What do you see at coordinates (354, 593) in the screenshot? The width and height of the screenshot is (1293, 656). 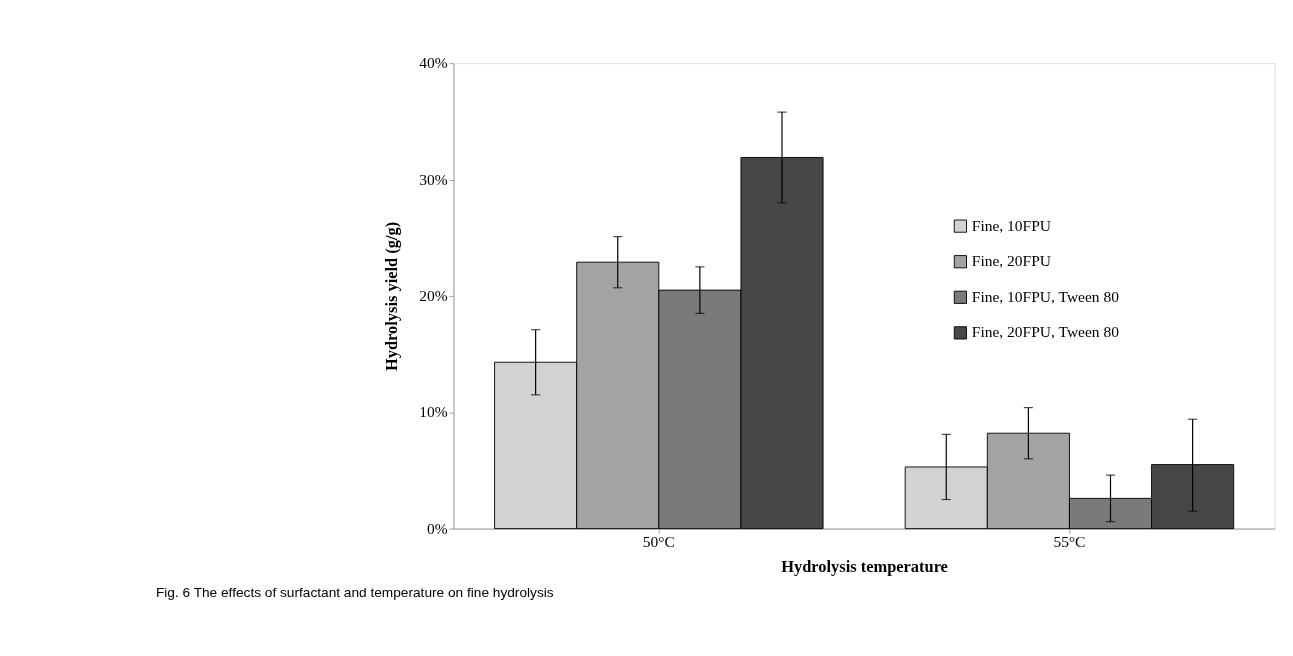 I see `caption: Fig. 6 The effects of surfactant and temperature on fine hydrolysis` at bounding box center [354, 593].